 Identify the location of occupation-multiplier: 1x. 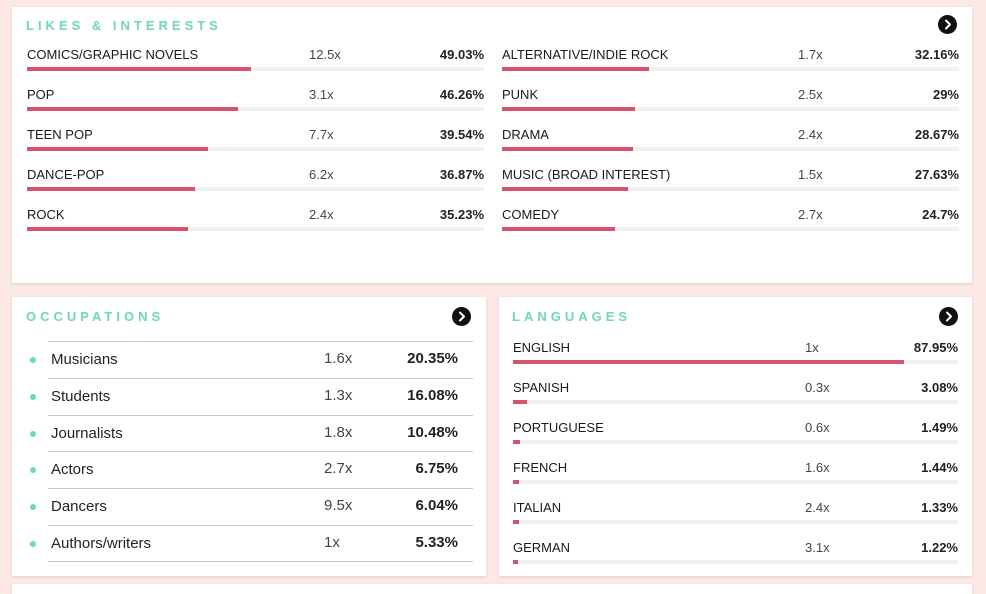
(332, 542).